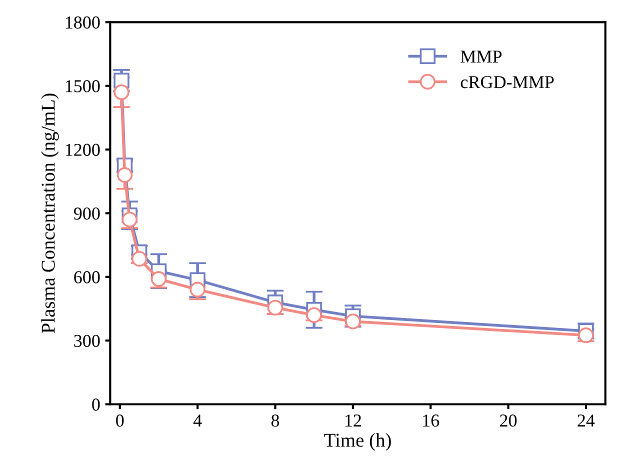  What do you see at coordinates (275, 420) in the screenshot?
I see `x-tick-label: 8` at bounding box center [275, 420].